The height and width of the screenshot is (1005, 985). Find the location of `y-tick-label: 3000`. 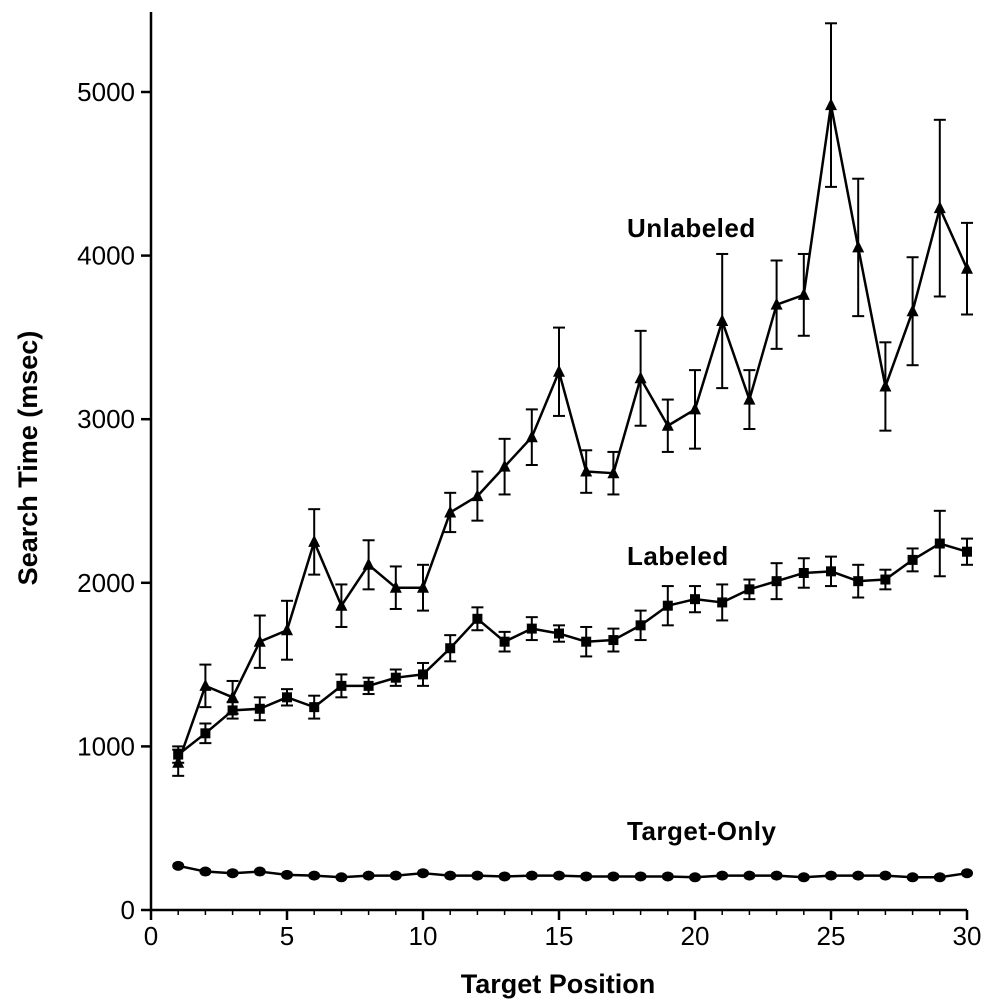

y-tick-label: 3000 is located at coordinates (106, 419).